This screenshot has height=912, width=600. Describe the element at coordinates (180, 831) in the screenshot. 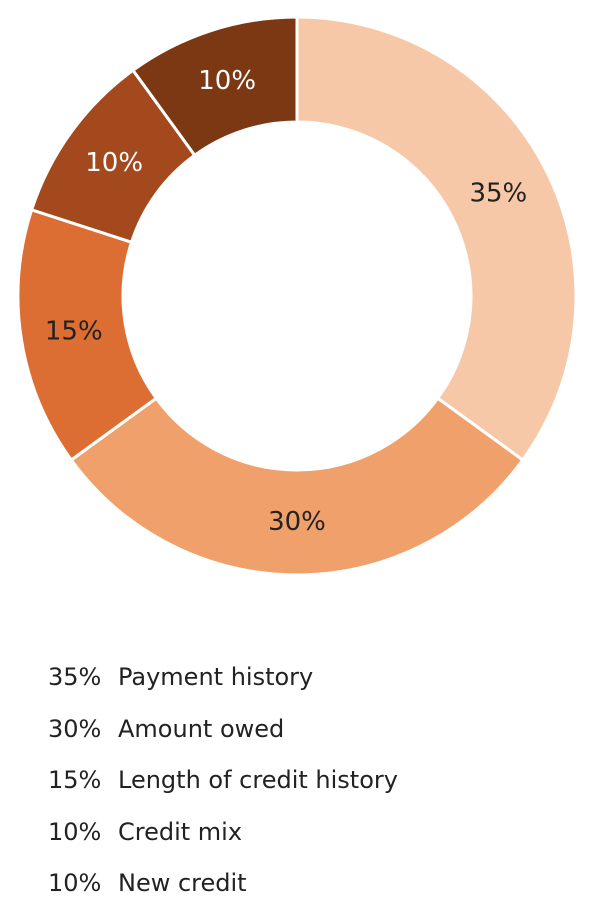

I see `legend-label: Credit mix` at that location.